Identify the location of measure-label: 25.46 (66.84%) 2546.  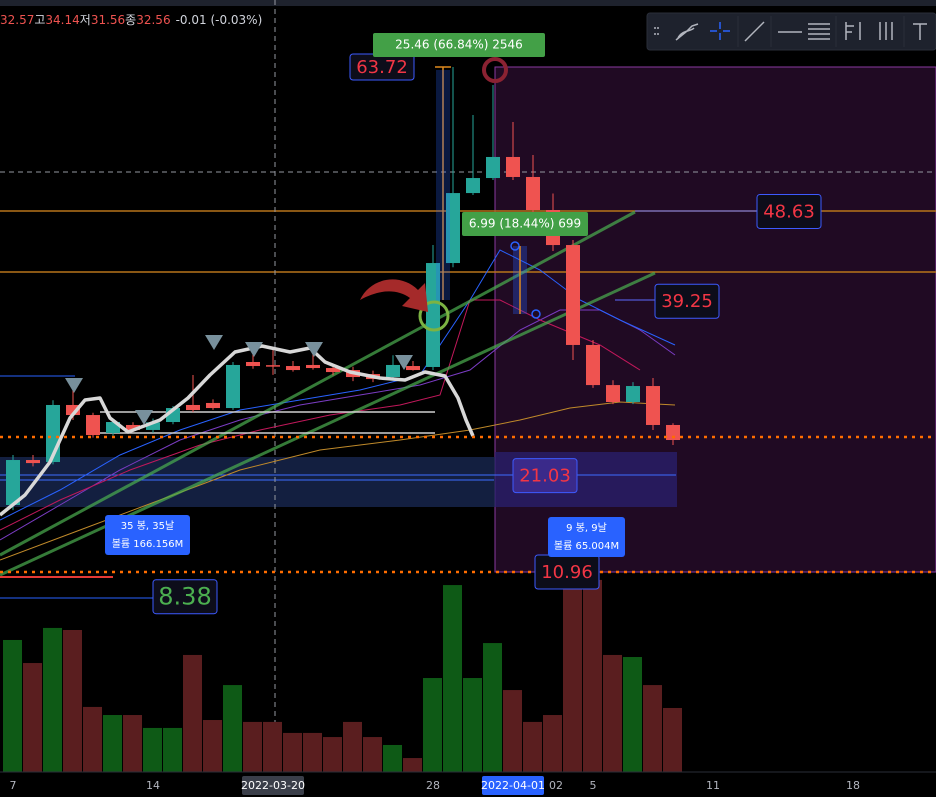
(459, 45).